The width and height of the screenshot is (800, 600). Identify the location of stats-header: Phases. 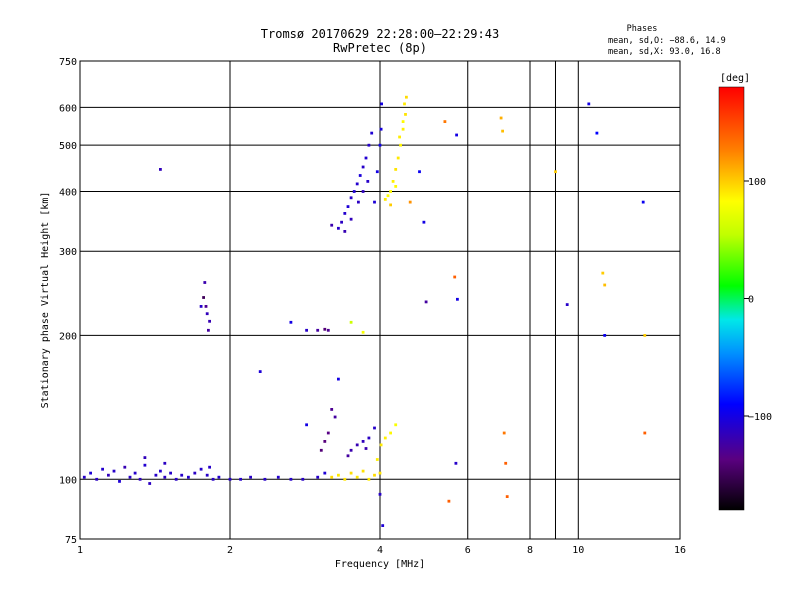
(642, 29).